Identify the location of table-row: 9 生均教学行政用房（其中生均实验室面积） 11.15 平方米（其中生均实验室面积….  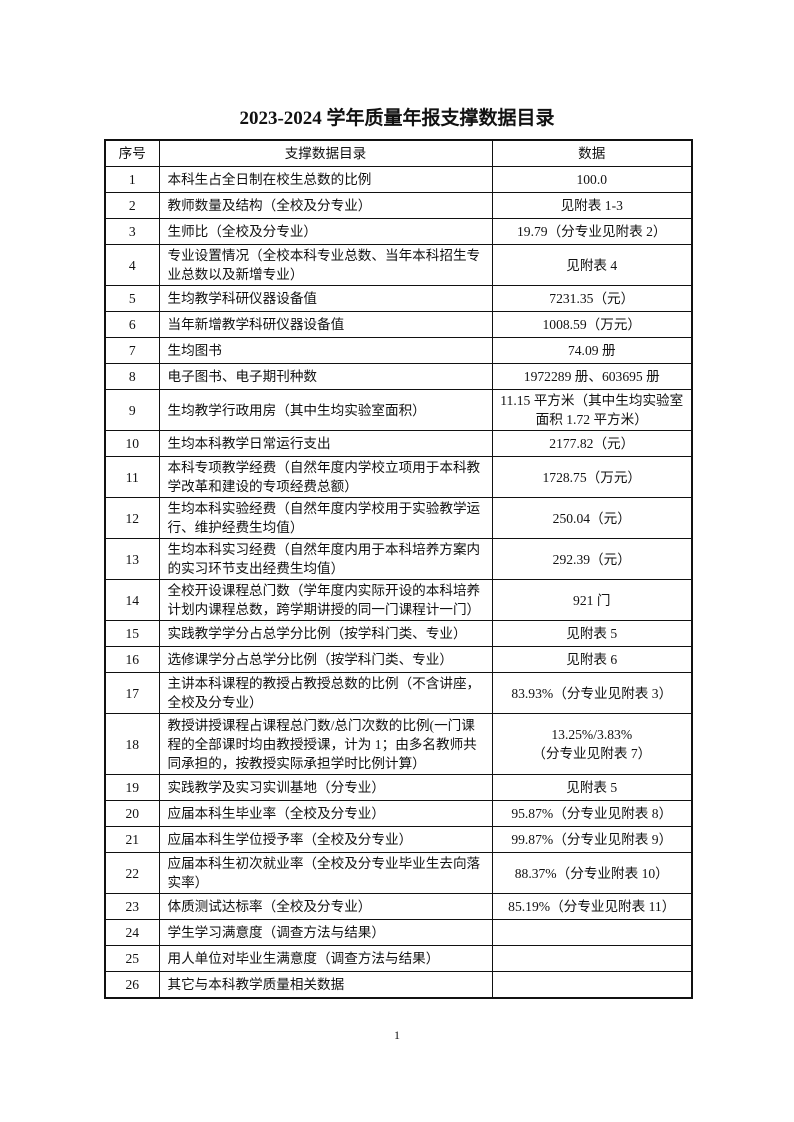
(398, 410).